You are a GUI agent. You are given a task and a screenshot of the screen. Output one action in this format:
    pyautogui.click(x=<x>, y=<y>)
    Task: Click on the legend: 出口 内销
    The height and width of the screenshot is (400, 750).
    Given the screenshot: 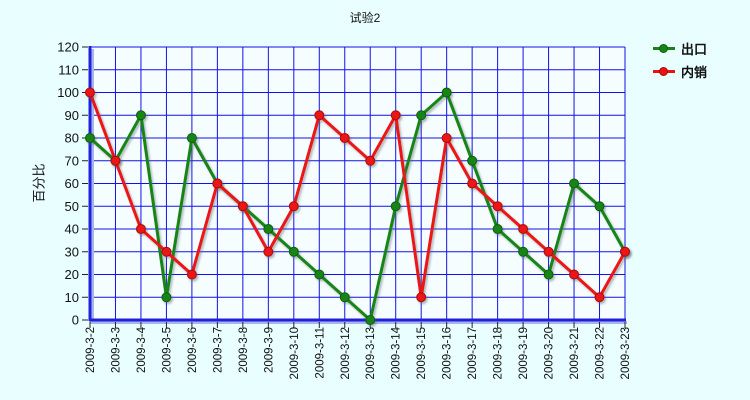 What is the action you would take?
    pyautogui.click(x=680, y=60)
    